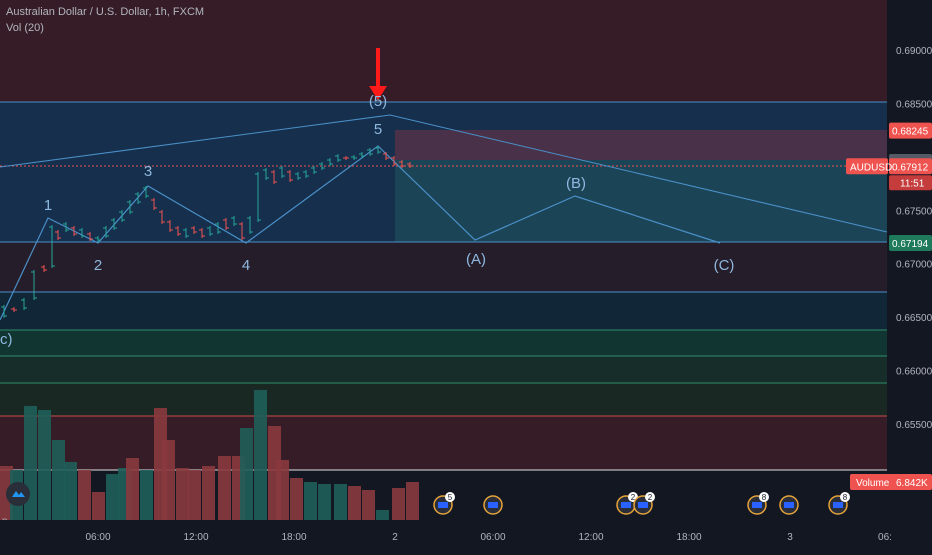 Image resolution: width=932 pixels, height=555 pixels. What do you see at coordinates (378, 93) in the screenshot?
I see `red-arrow-head` at bounding box center [378, 93].